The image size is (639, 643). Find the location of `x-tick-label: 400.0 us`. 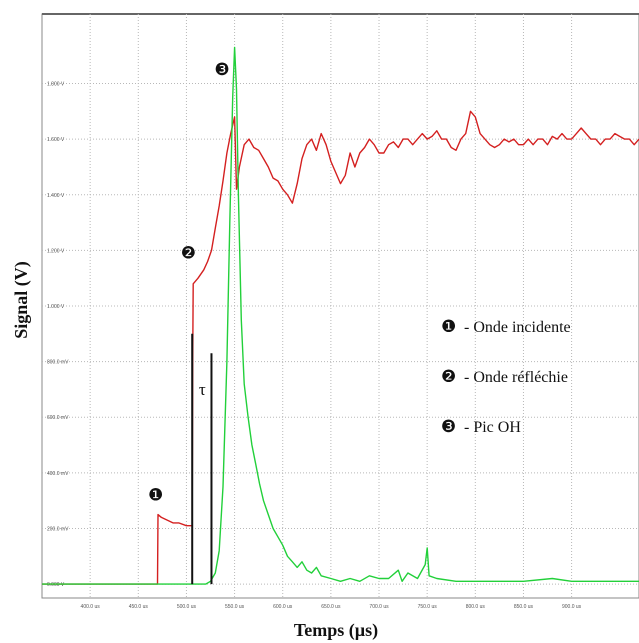

x-tick-label: 400.0 us is located at coordinates (91, 607).